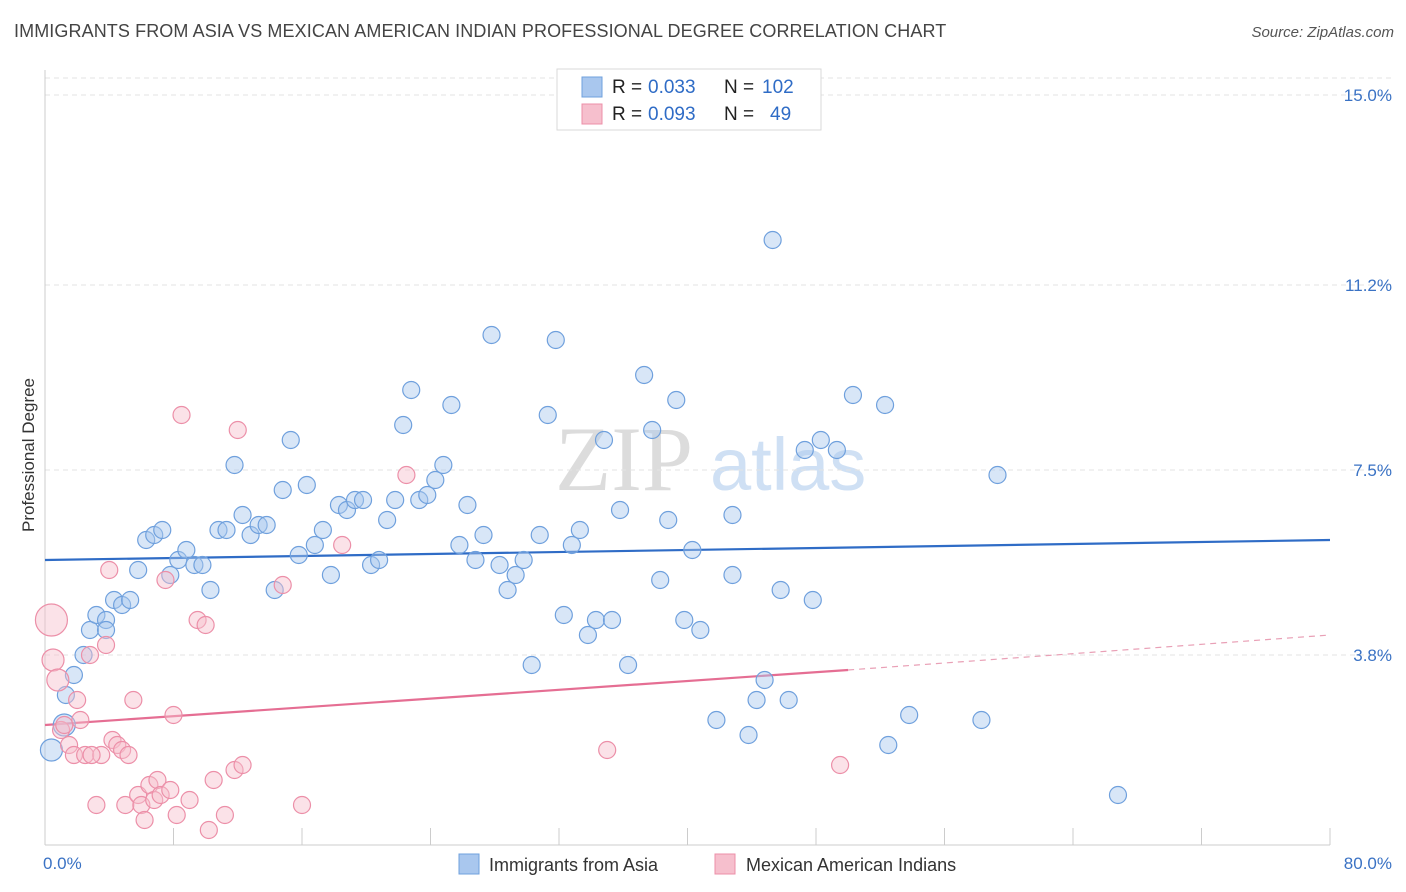 This screenshot has height=892, width=1406. Describe the element at coordinates (689, 99) in the screenshot. I see `correlation-legend: R = 0.033 N = 102 R = 0.093 N = 49` at that location.